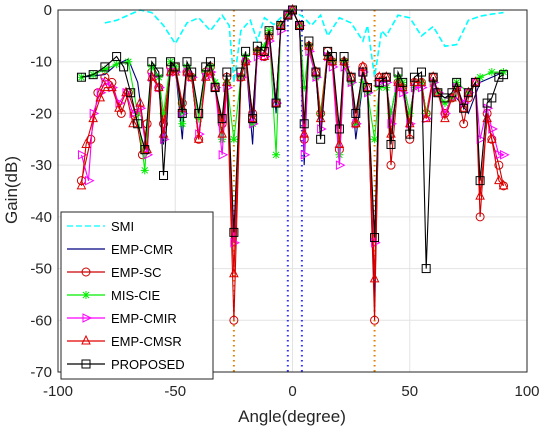  Describe the element at coordinates (146, 341) in the screenshot. I see `legend-label: EMP-CMSR` at that location.